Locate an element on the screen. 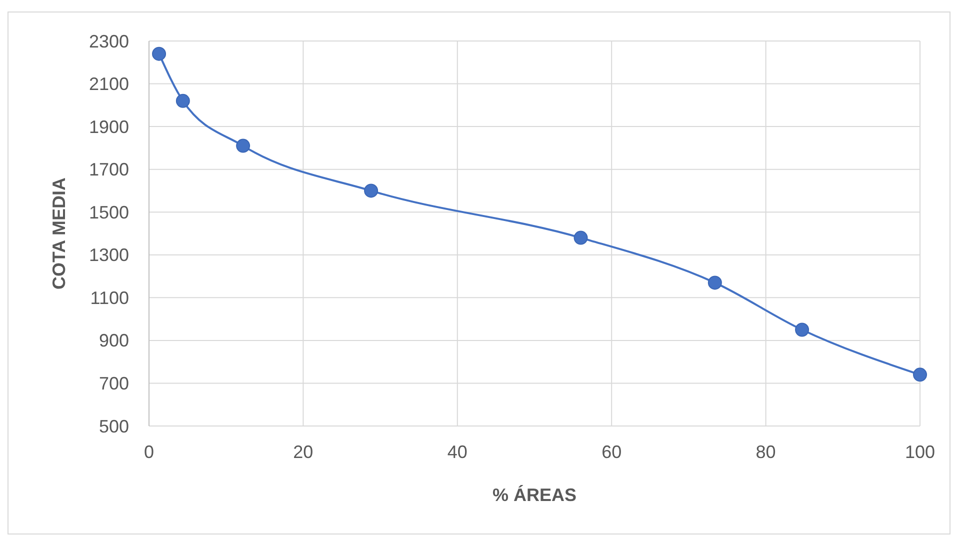 This screenshot has height=536, width=958. y-tick-label: 1500 is located at coordinates (108, 212).